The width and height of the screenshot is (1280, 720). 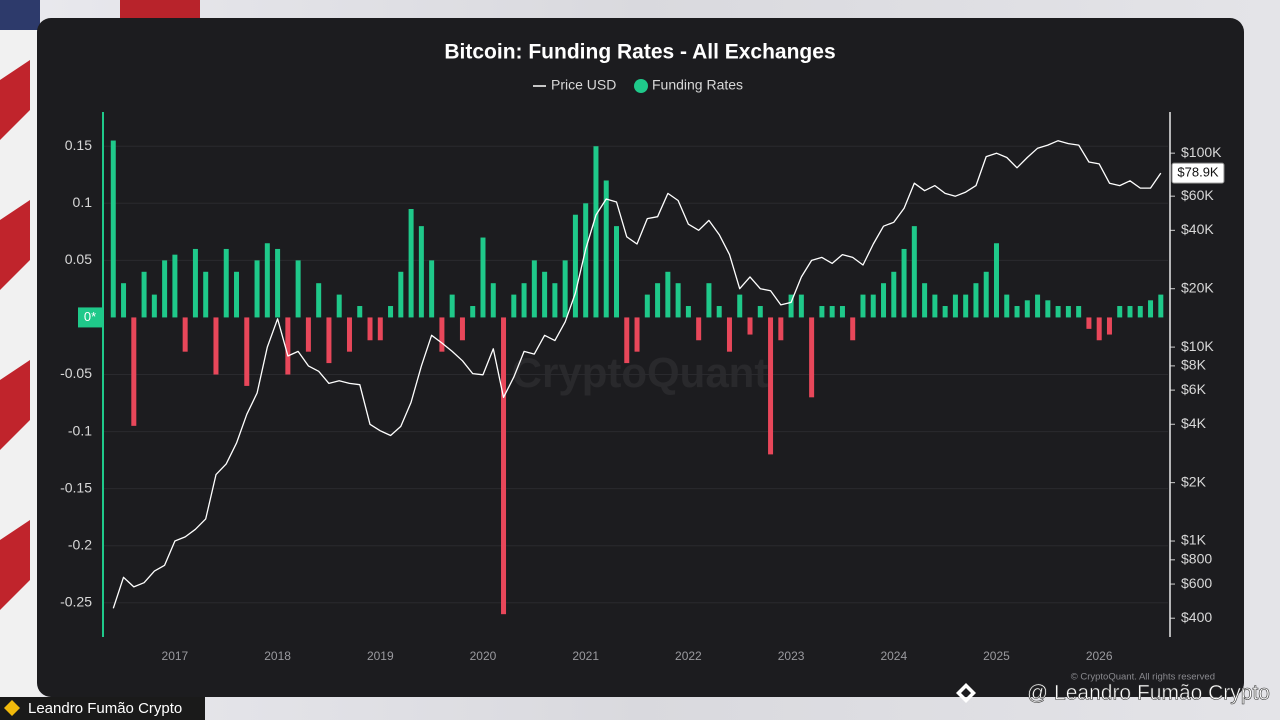 What do you see at coordinates (1194, 365) in the screenshot?
I see `y2-tick-label: $8K` at bounding box center [1194, 365].